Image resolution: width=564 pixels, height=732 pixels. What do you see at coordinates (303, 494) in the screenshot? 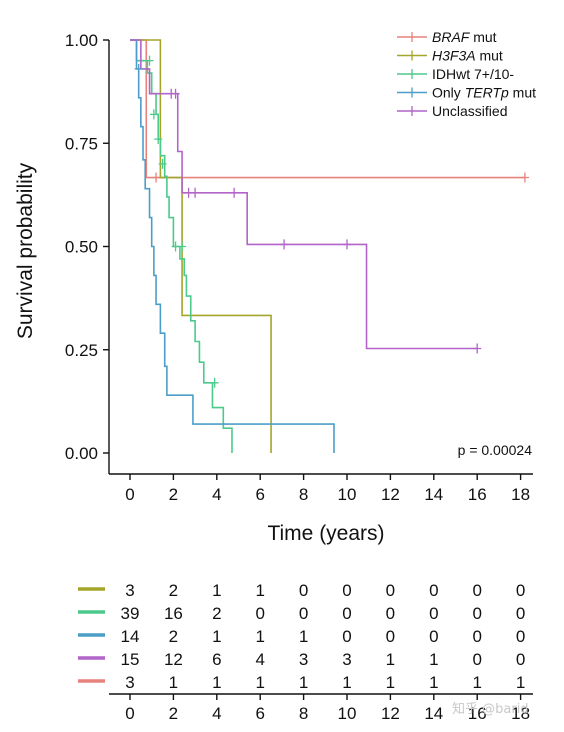
I see `x-tick-label: 8` at bounding box center [303, 494].